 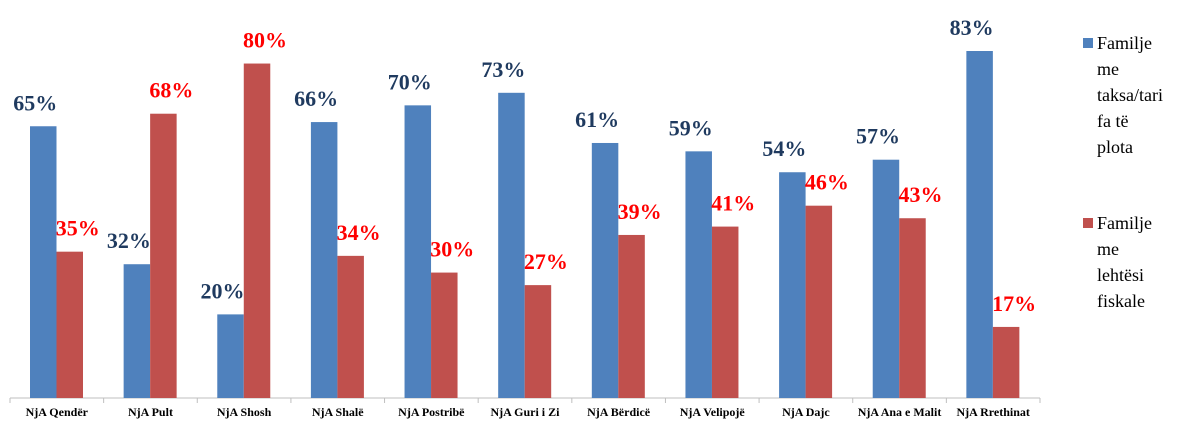 What do you see at coordinates (129, 240) in the screenshot?
I see `value-label: 32%` at bounding box center [129, 240].